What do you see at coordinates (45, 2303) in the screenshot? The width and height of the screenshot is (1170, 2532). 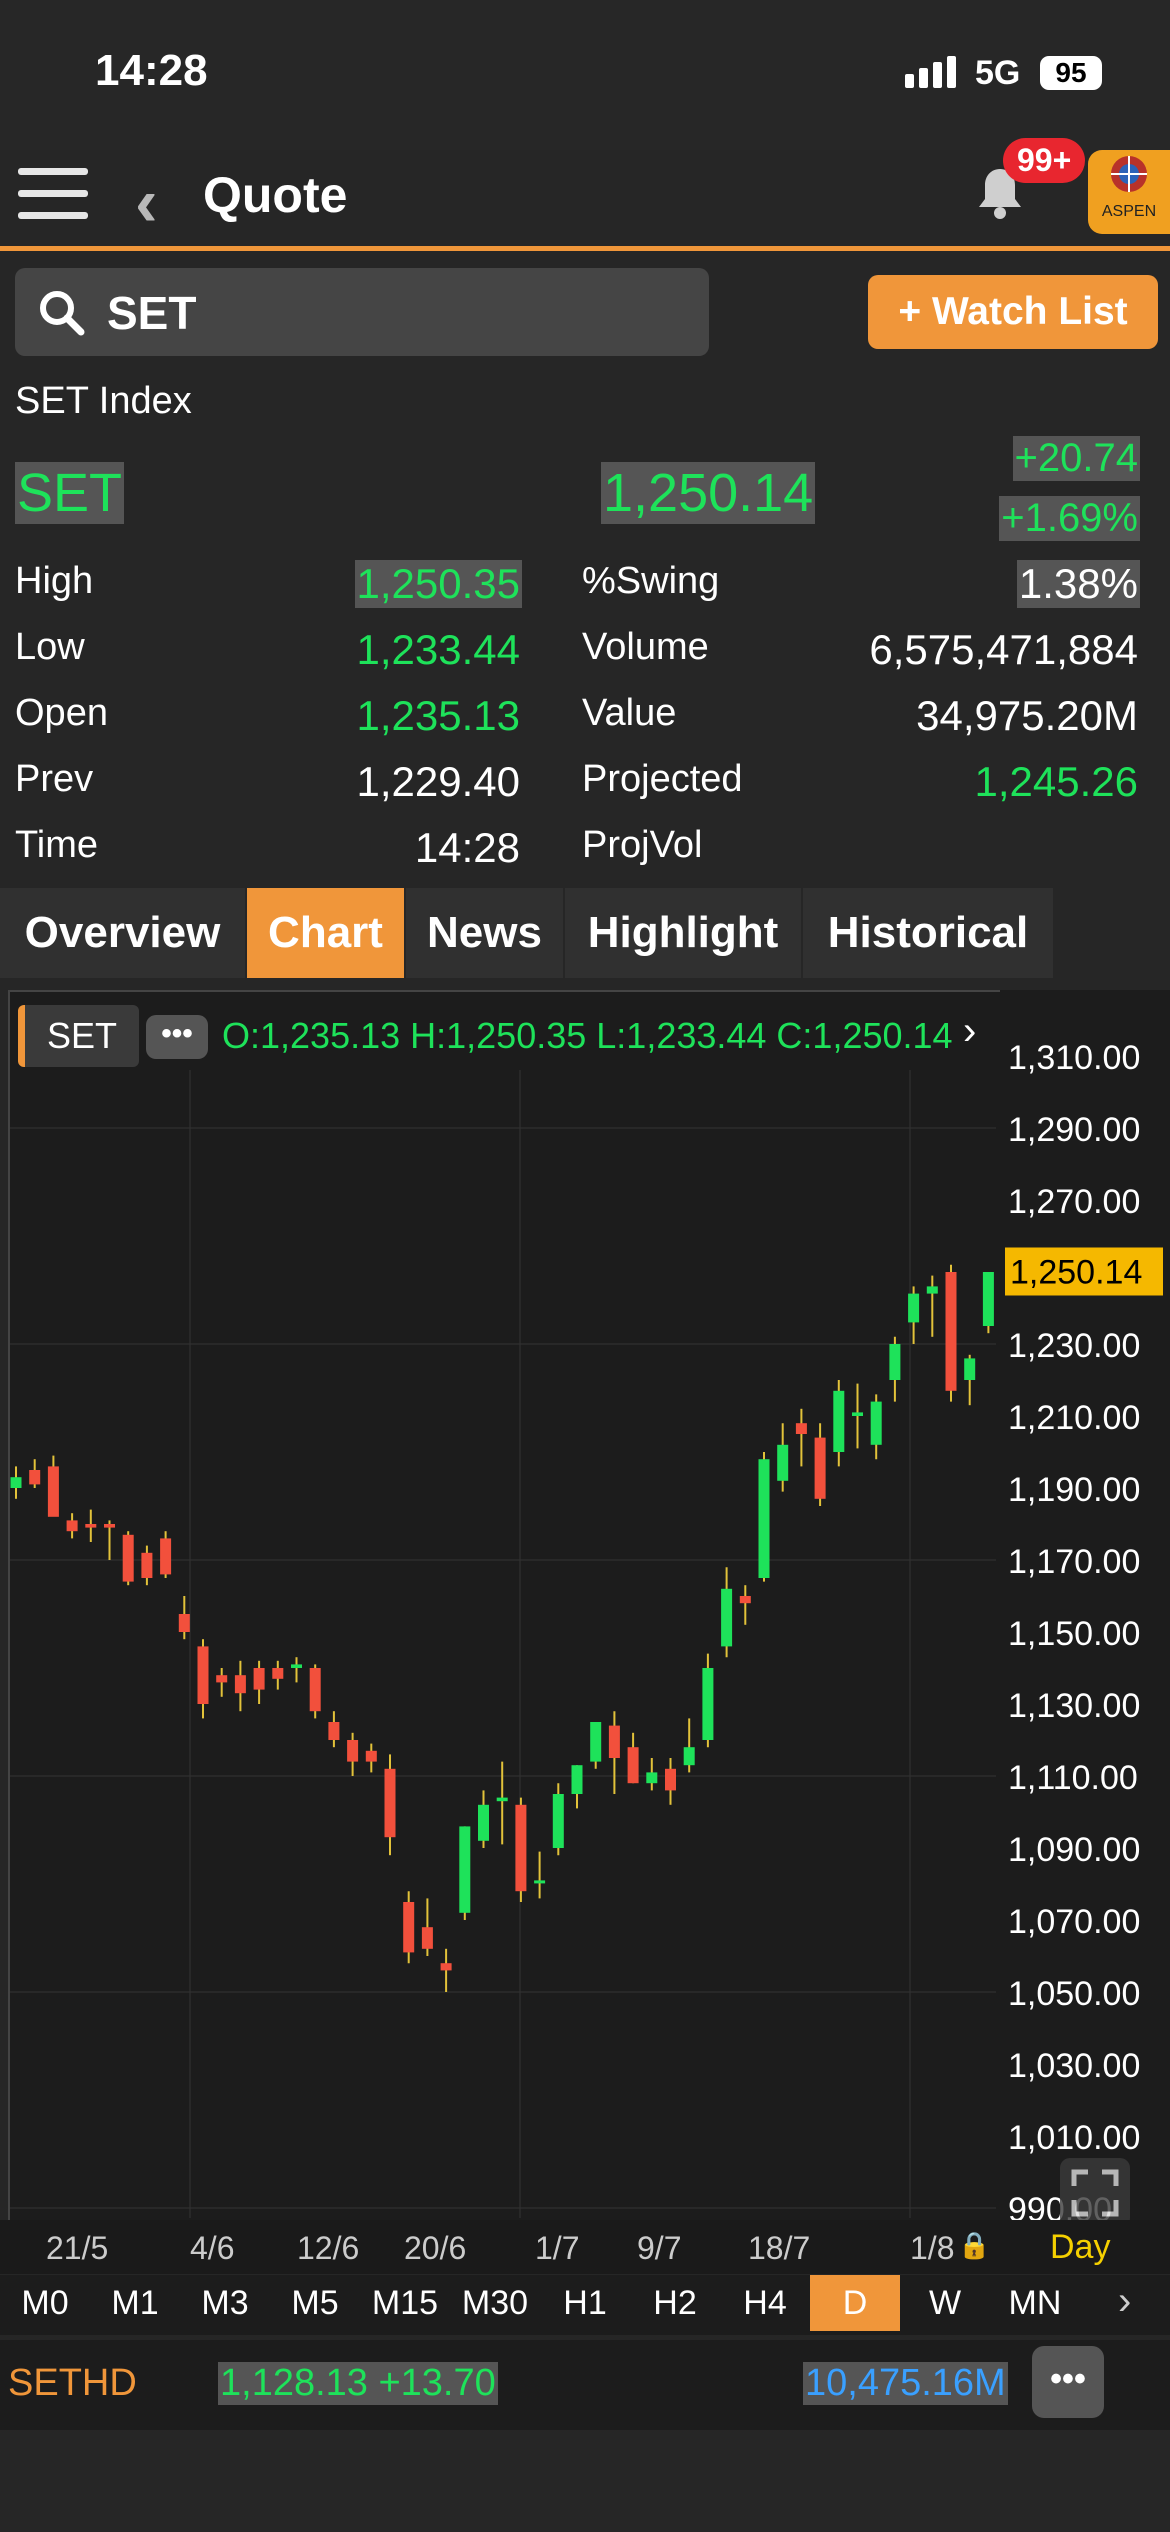 I see `timeframe-m0: M0` at bounding box center [45, 2303].